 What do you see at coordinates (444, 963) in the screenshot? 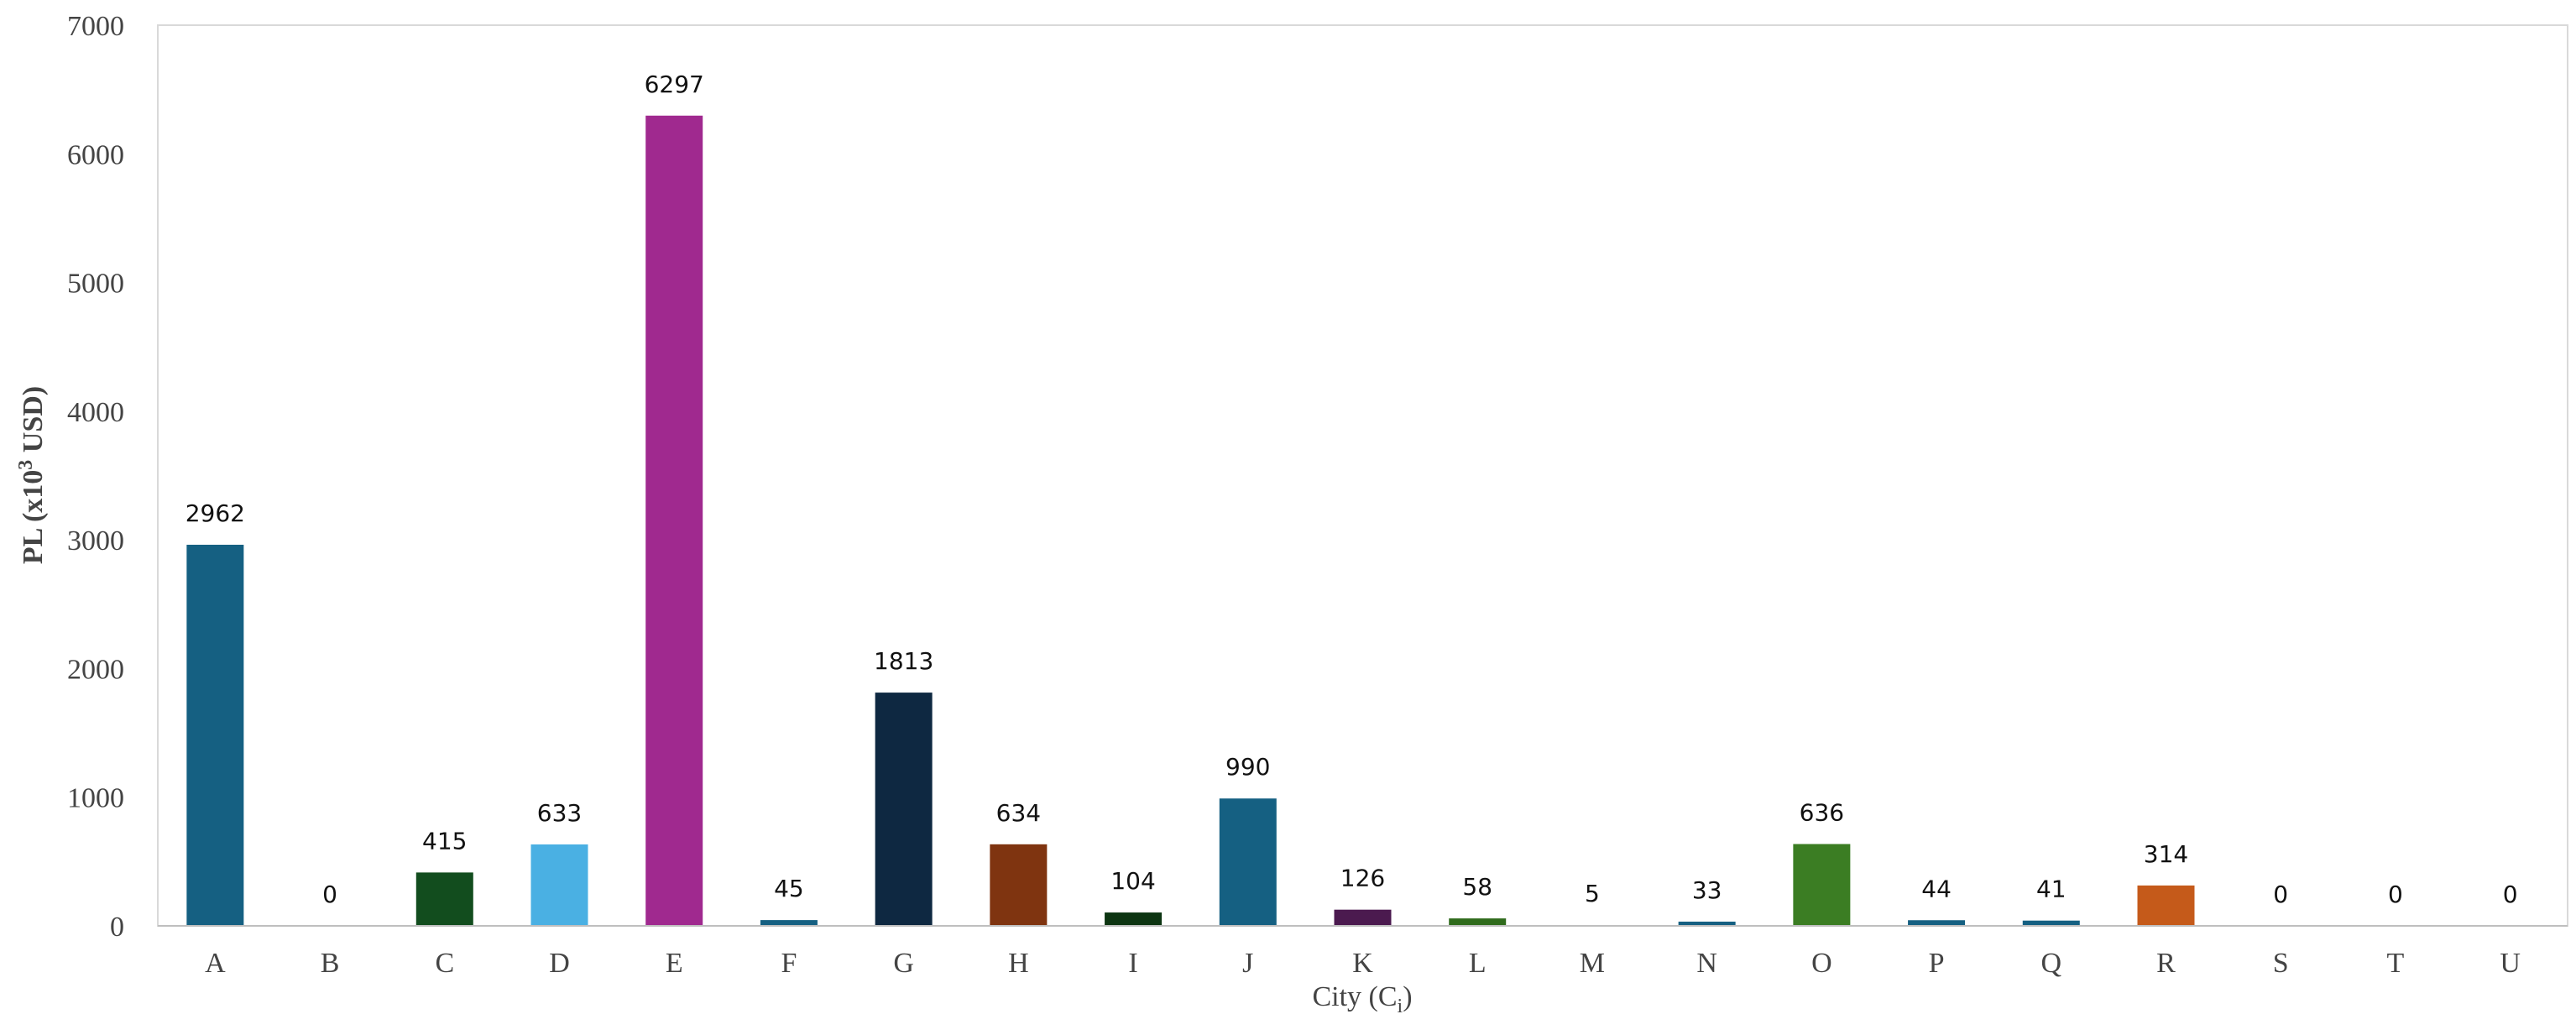
I see `x-tick-label-C: C` at bounding box center [444, 963].